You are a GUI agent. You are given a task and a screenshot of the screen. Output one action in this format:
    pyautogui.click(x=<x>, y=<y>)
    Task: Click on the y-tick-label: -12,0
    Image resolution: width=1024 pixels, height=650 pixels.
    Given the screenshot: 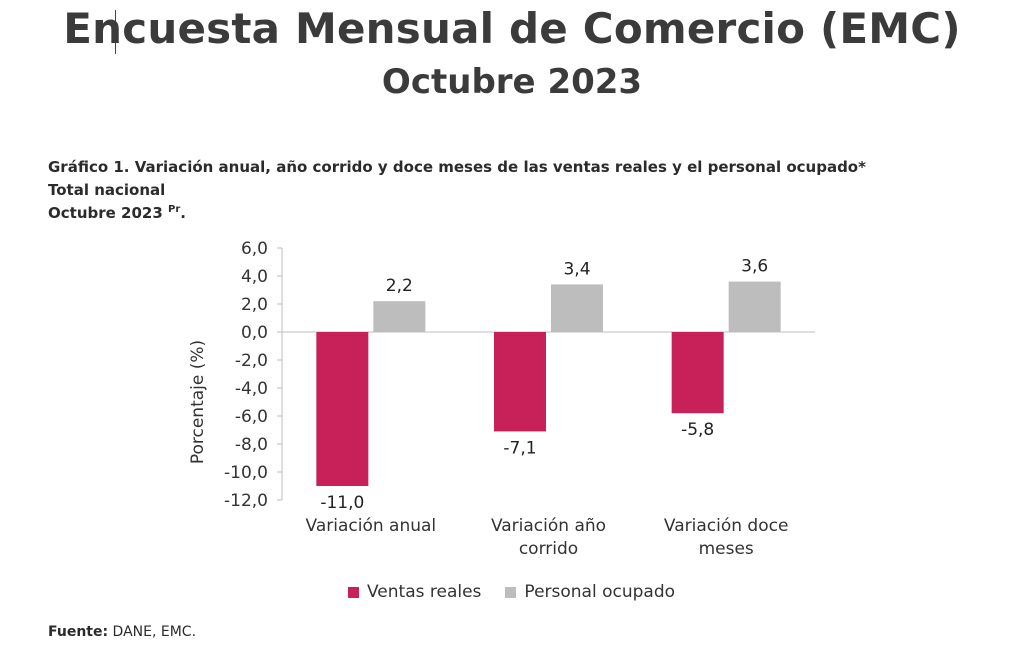 What is the action you would take?
    pyautogui.click(x=246, y=501)
    